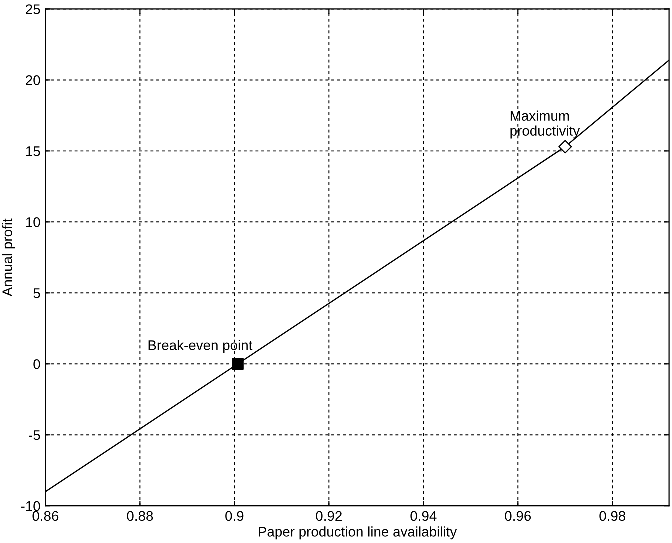 This screenshot has width=672, height=543. What do you see at coordinates (329, 516) in the screenshot?
I see `x-tick-label: 0.92` at bounding box center [329, 516].